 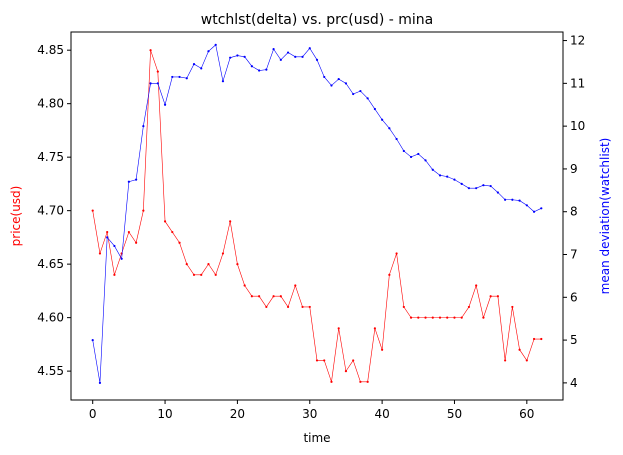 What do you see at coordinates (526, 414) in the screenshot?
I see `x-tick-label: 60` at bounding box center [526, 414].